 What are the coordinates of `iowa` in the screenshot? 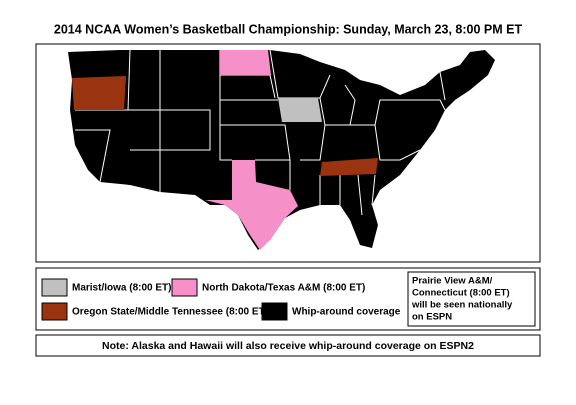 It's located at (300, 110).